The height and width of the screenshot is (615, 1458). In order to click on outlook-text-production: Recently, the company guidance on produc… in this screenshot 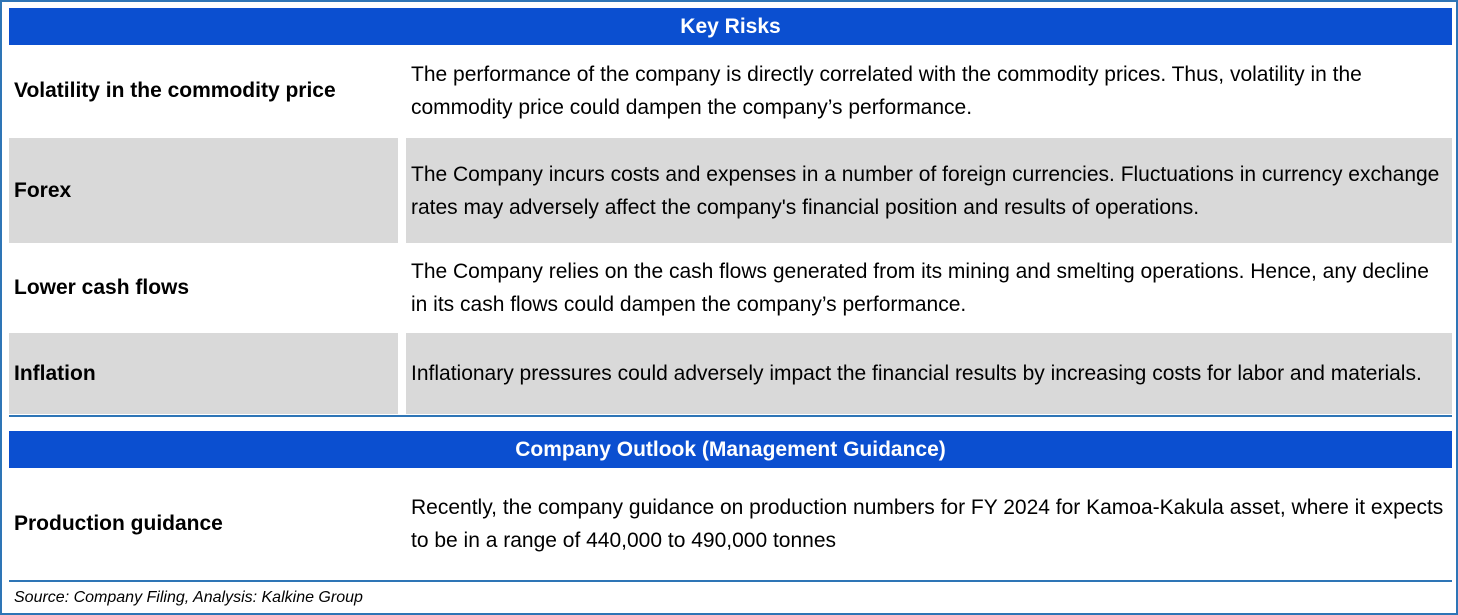, I will do `click(927, 524)`.